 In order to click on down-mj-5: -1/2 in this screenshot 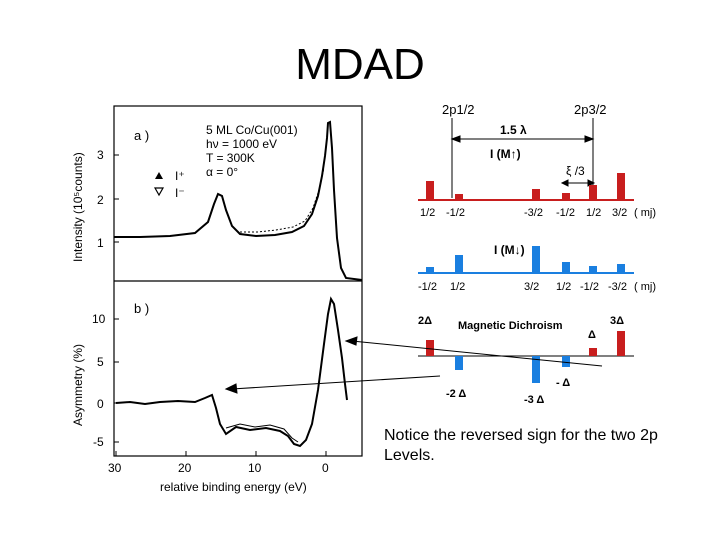, I will do `click(589, 287)`.